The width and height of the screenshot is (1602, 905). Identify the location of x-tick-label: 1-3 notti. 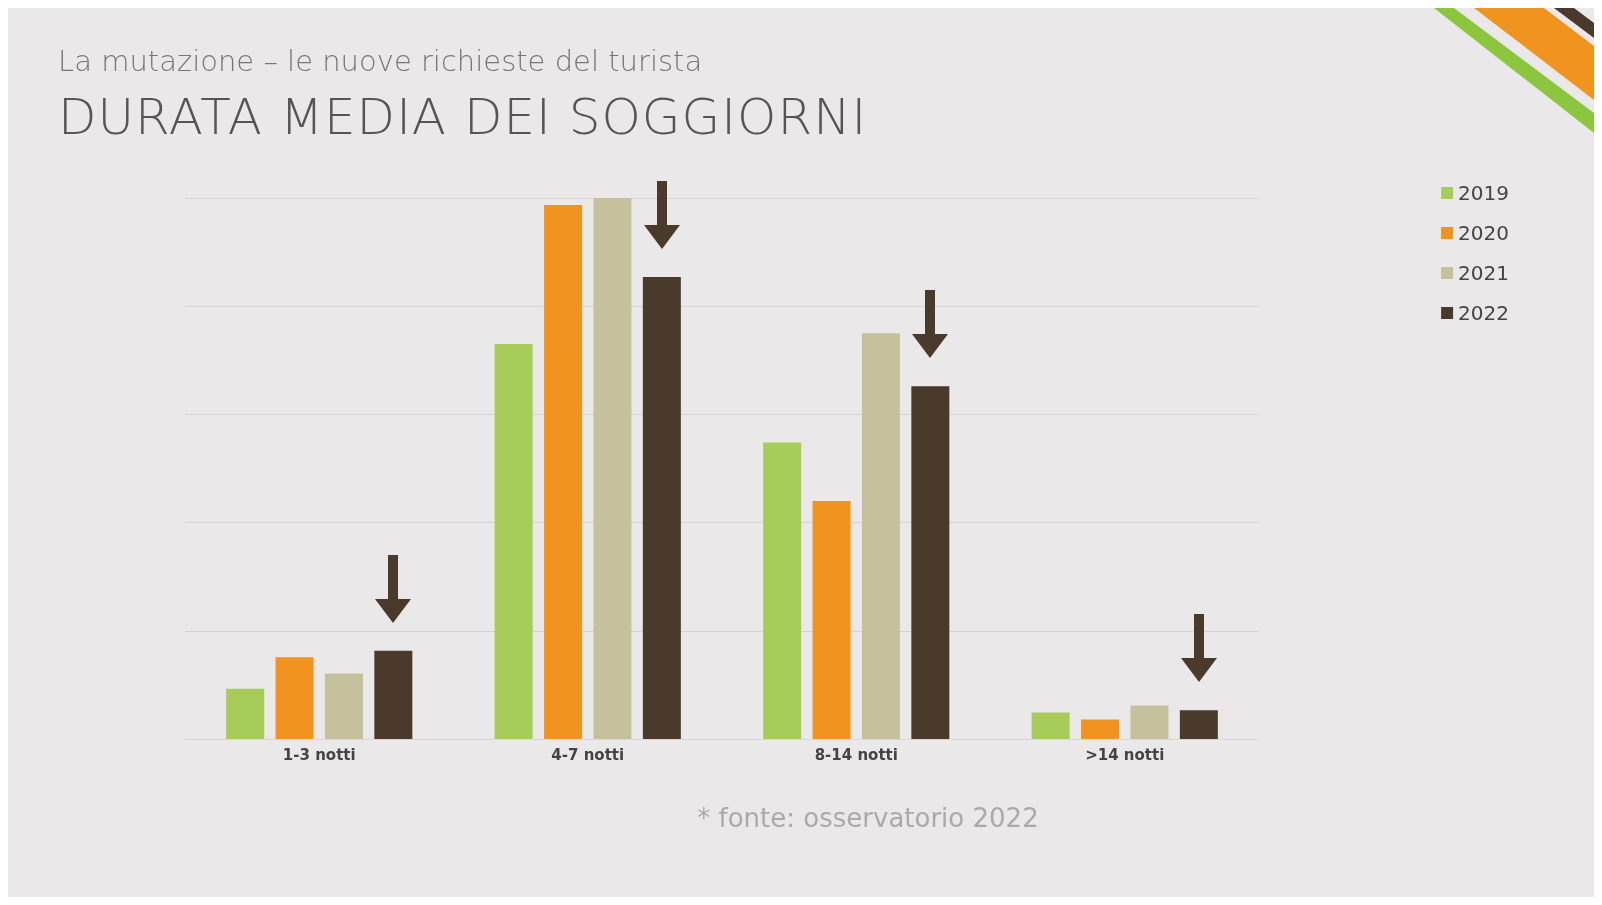
(319, 754).